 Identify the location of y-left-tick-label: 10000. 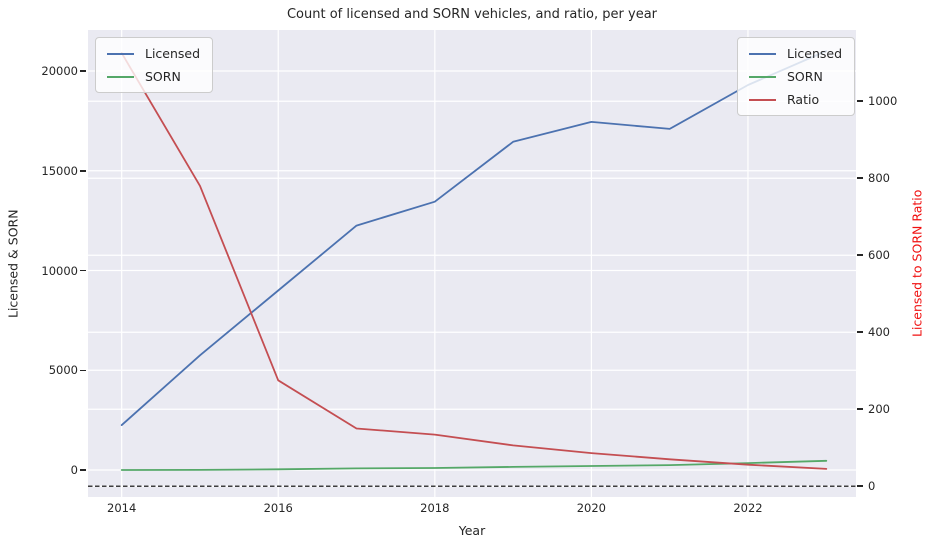
(59, 270).